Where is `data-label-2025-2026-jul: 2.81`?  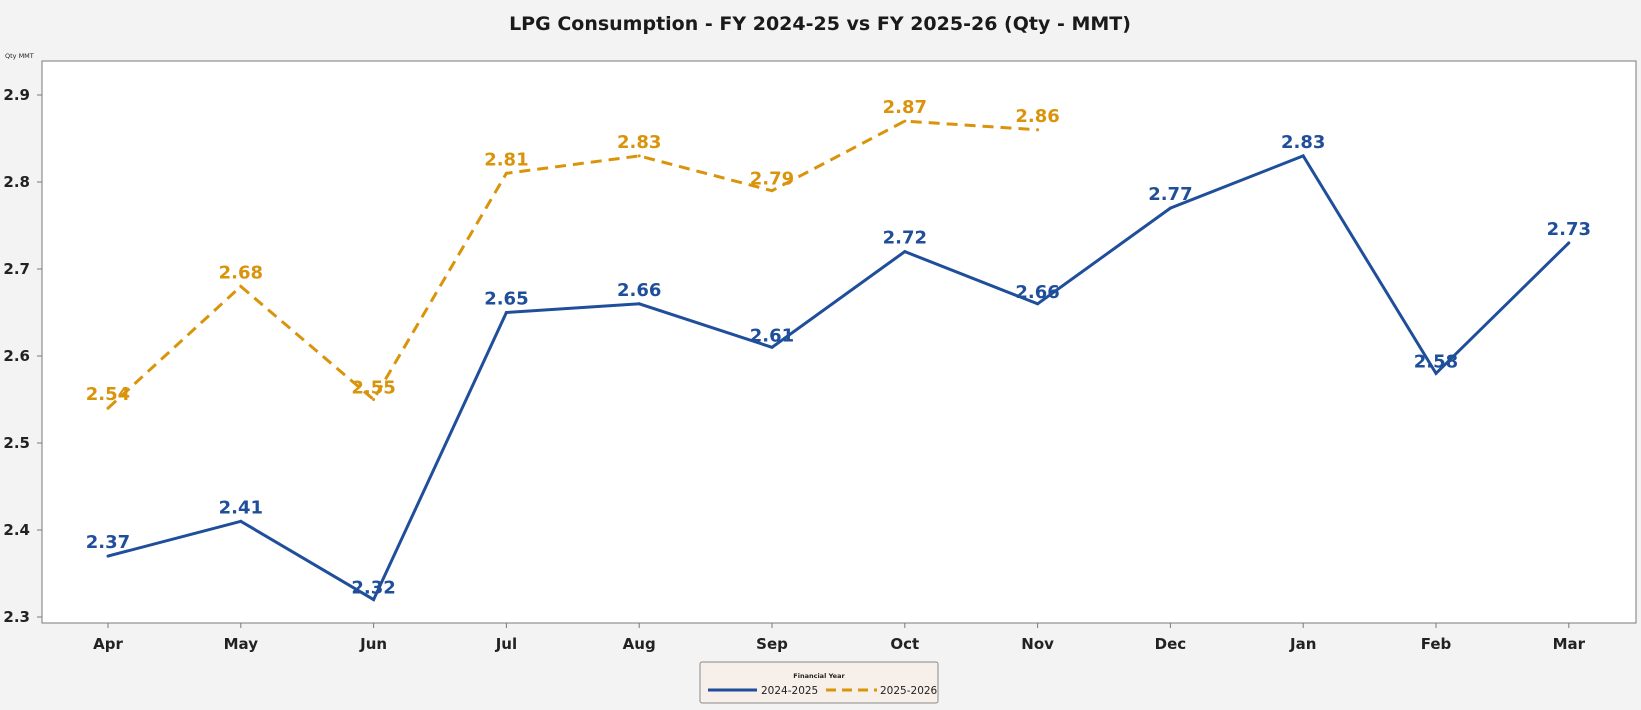
data-label-2025-2026-jul: 2.81 is located at coordinates (506, 159).